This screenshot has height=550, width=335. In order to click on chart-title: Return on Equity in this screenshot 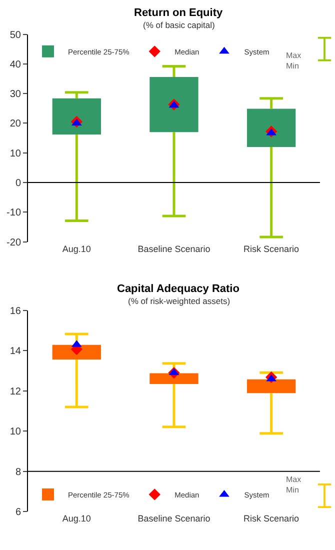, I will do `click(179, 13)`.